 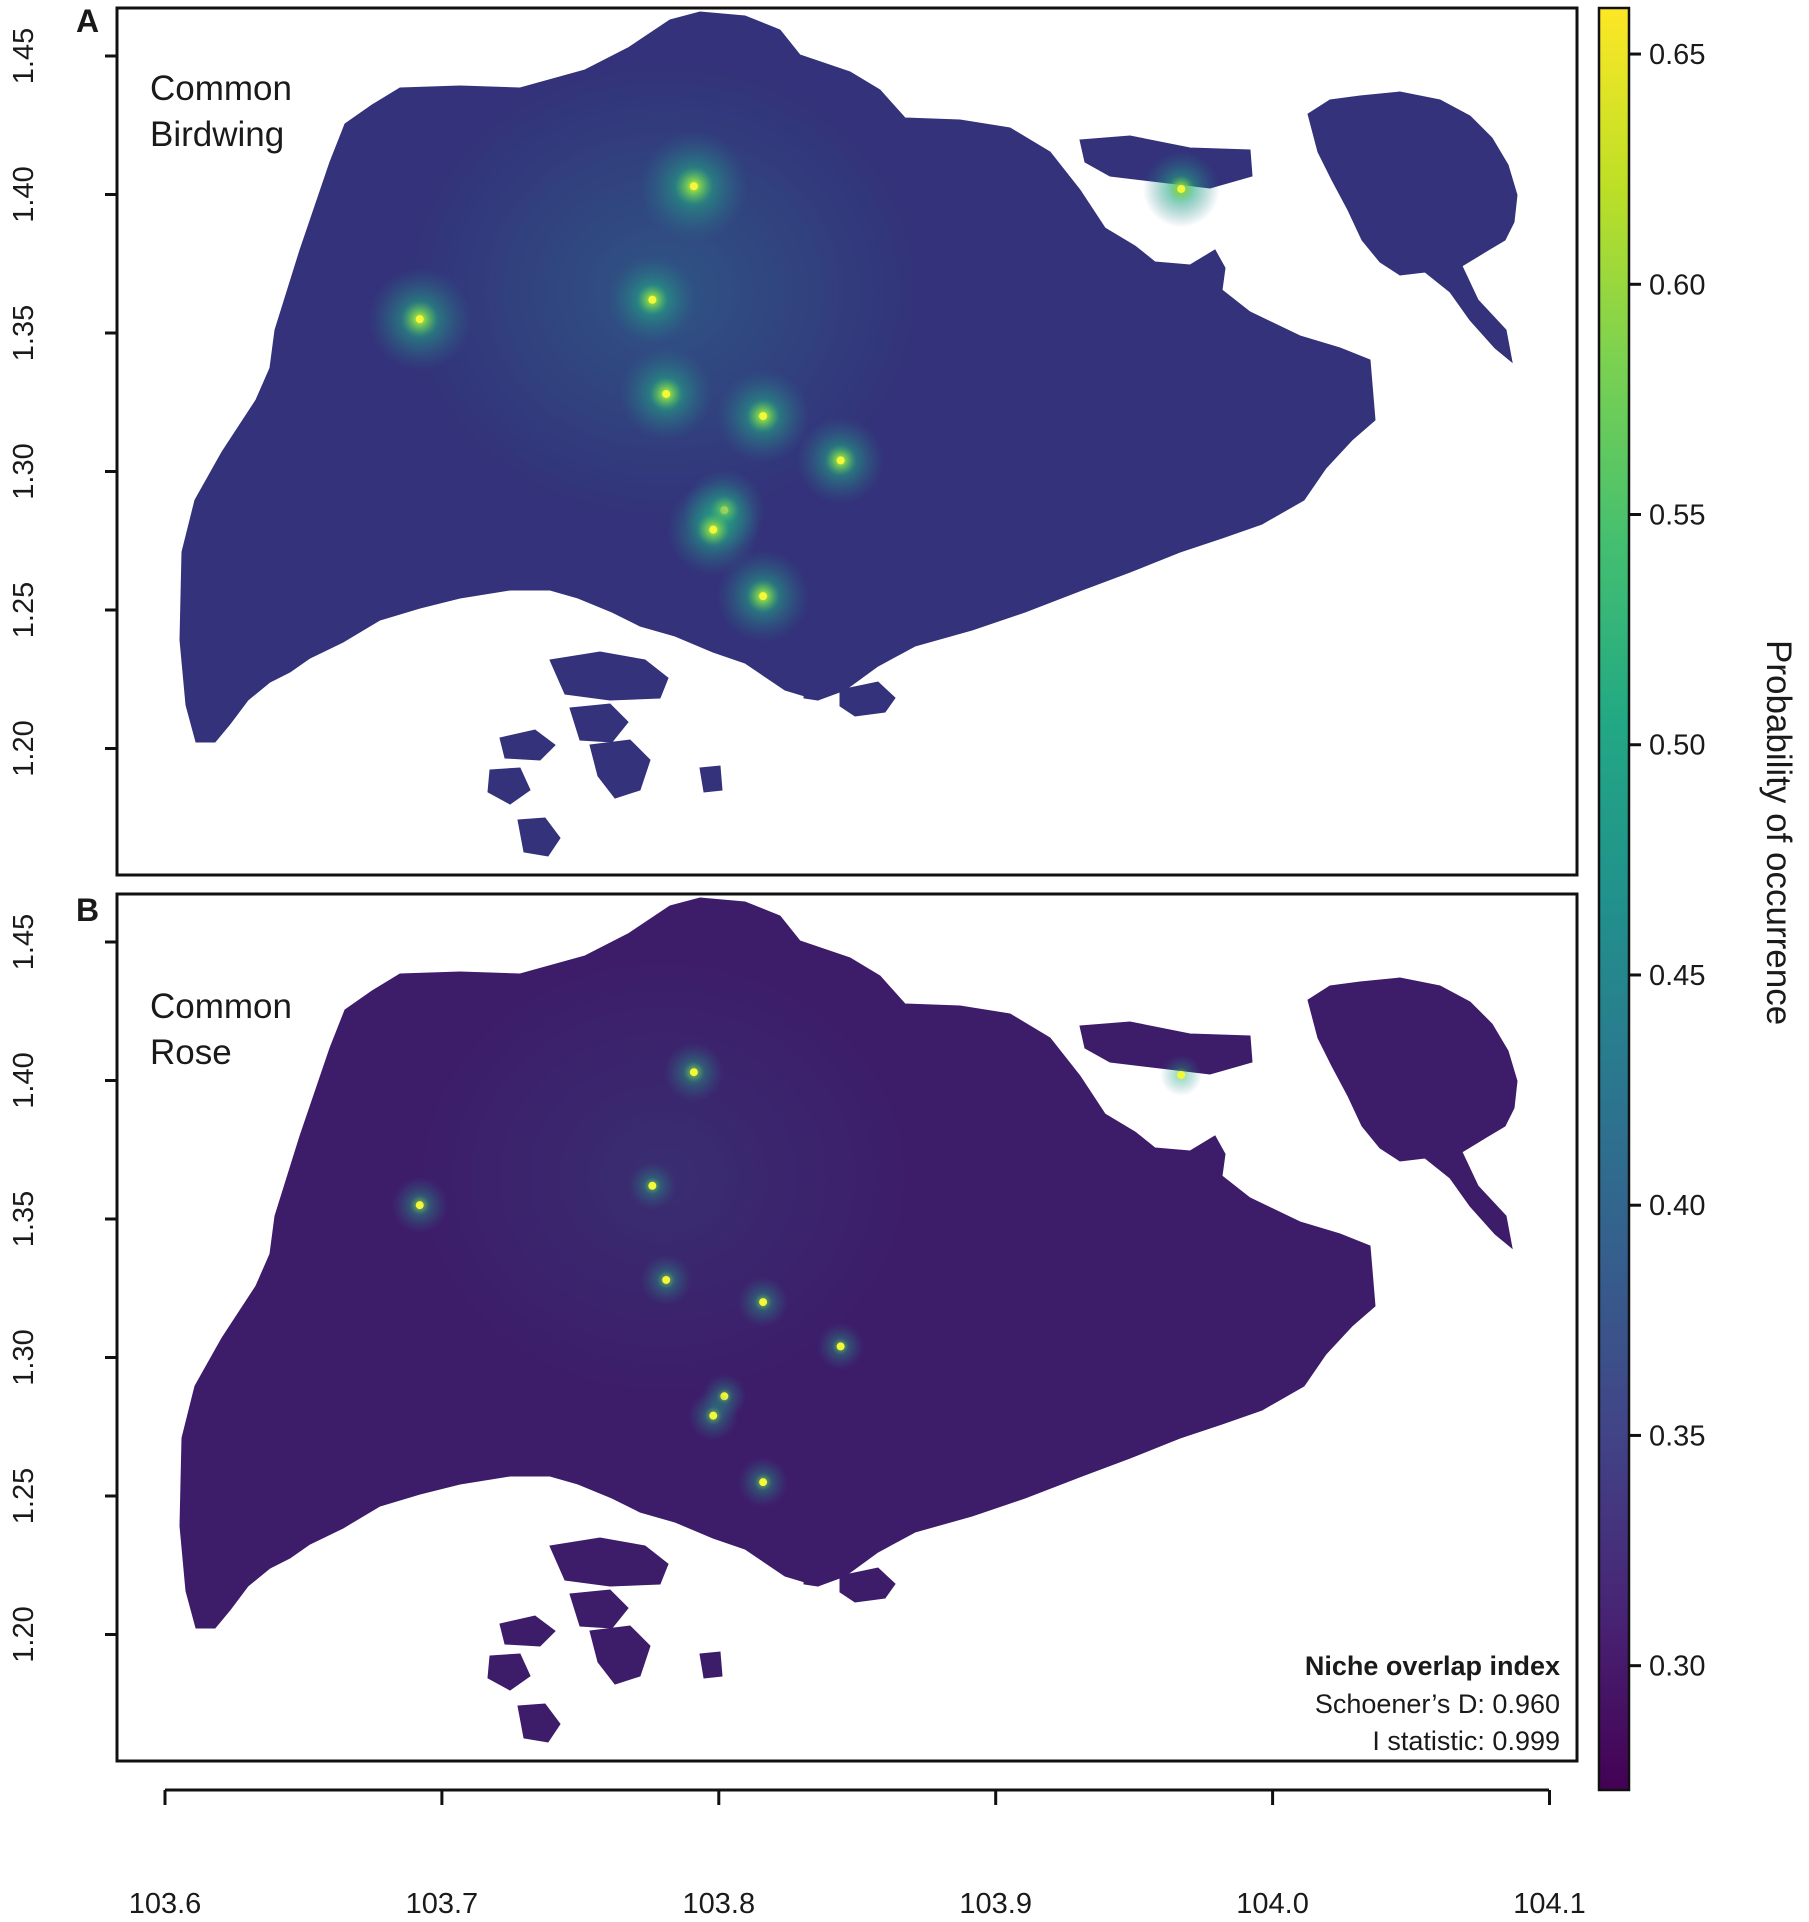 I want to click on panel-a-species-line2: Birdwing, so click(x=217, y=134).